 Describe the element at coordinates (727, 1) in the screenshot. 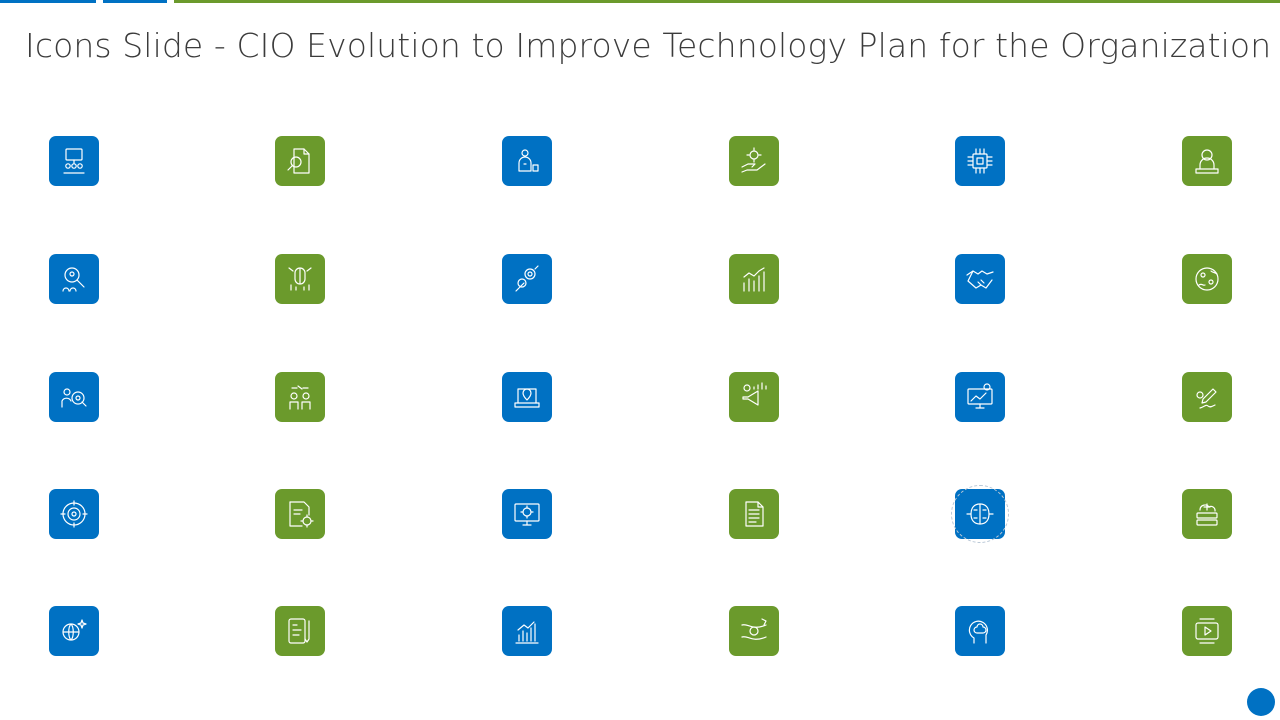

I see `top-accent-green` at that location.